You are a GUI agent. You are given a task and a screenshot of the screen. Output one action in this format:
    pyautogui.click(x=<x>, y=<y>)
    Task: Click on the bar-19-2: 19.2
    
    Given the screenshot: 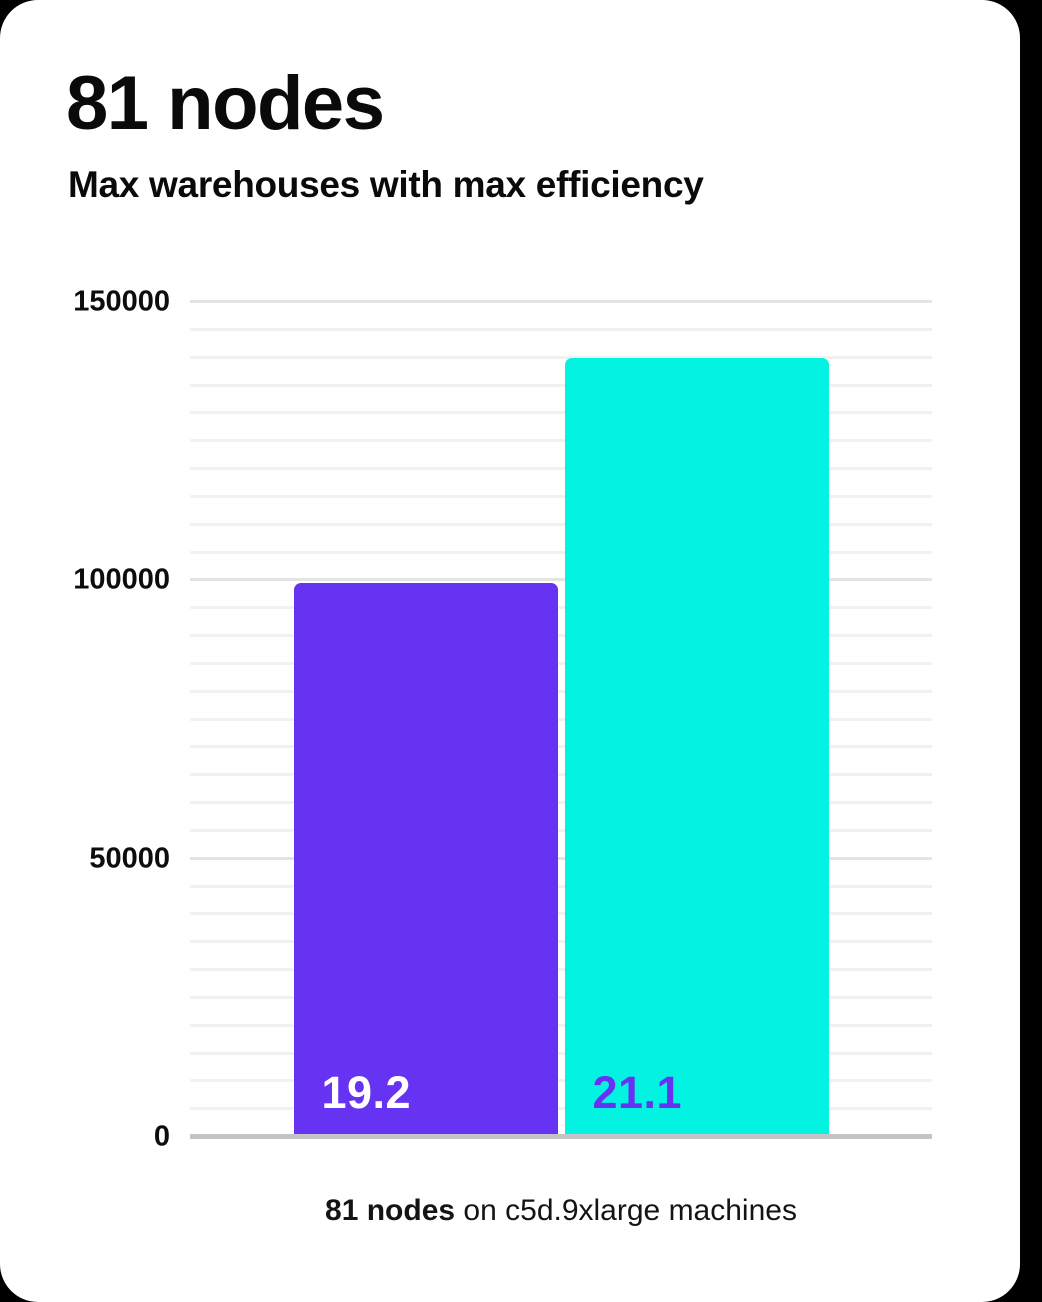 What is the action you would take?
    pyautogui.click(x=425, y=860)
    